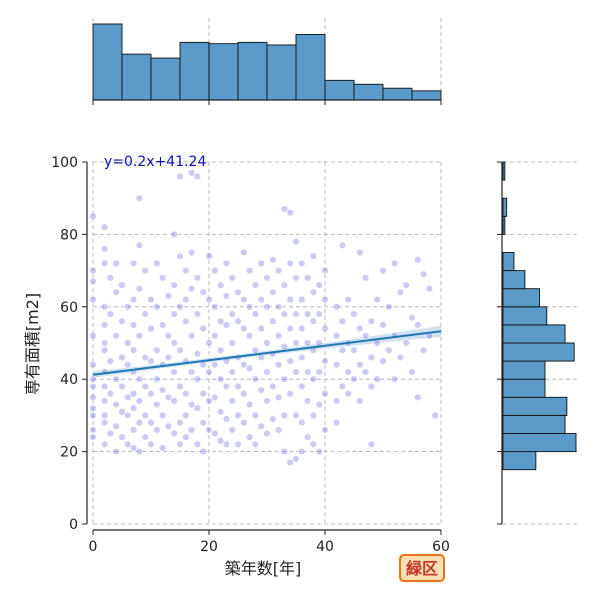 This screenshot has width=600, height=600. I want to click on x-tick-label: 20, so click(209, 547).